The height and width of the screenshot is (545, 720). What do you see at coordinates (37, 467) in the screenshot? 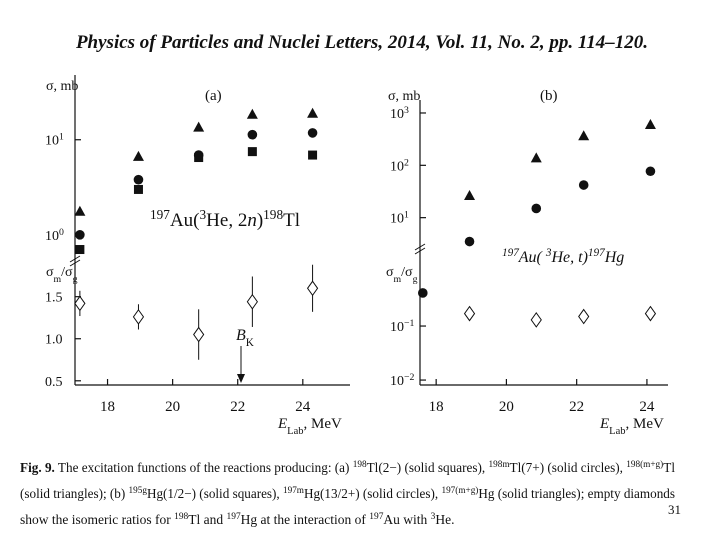
I see `text-run: Fig. 9.` at bounding box center [37, 467].